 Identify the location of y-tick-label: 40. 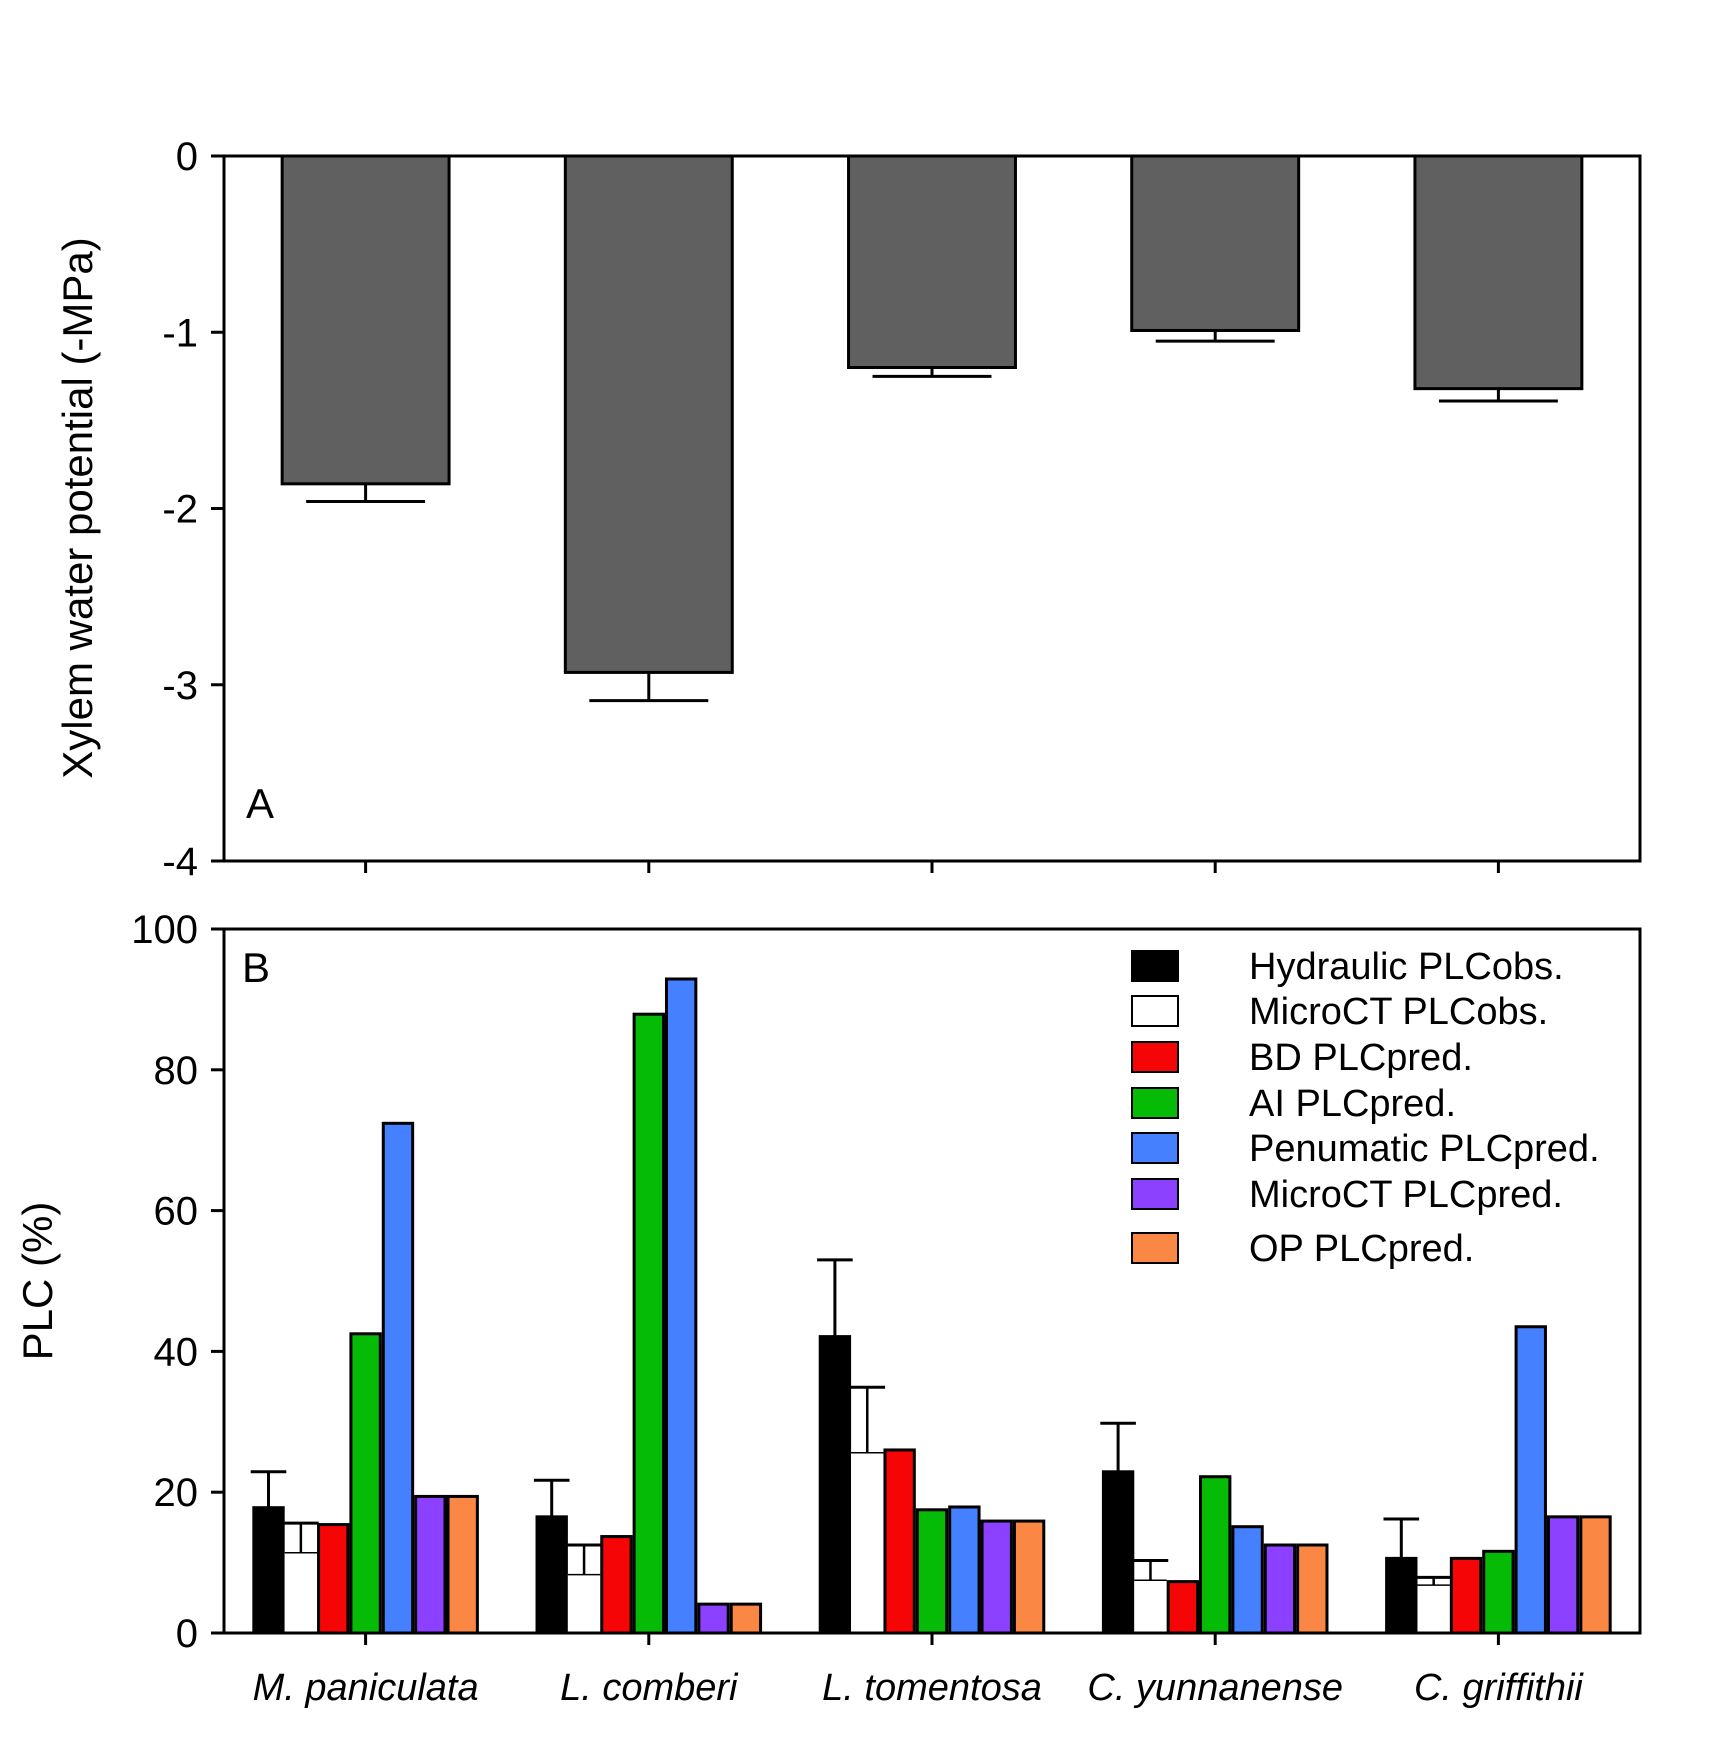
(176, 1352).